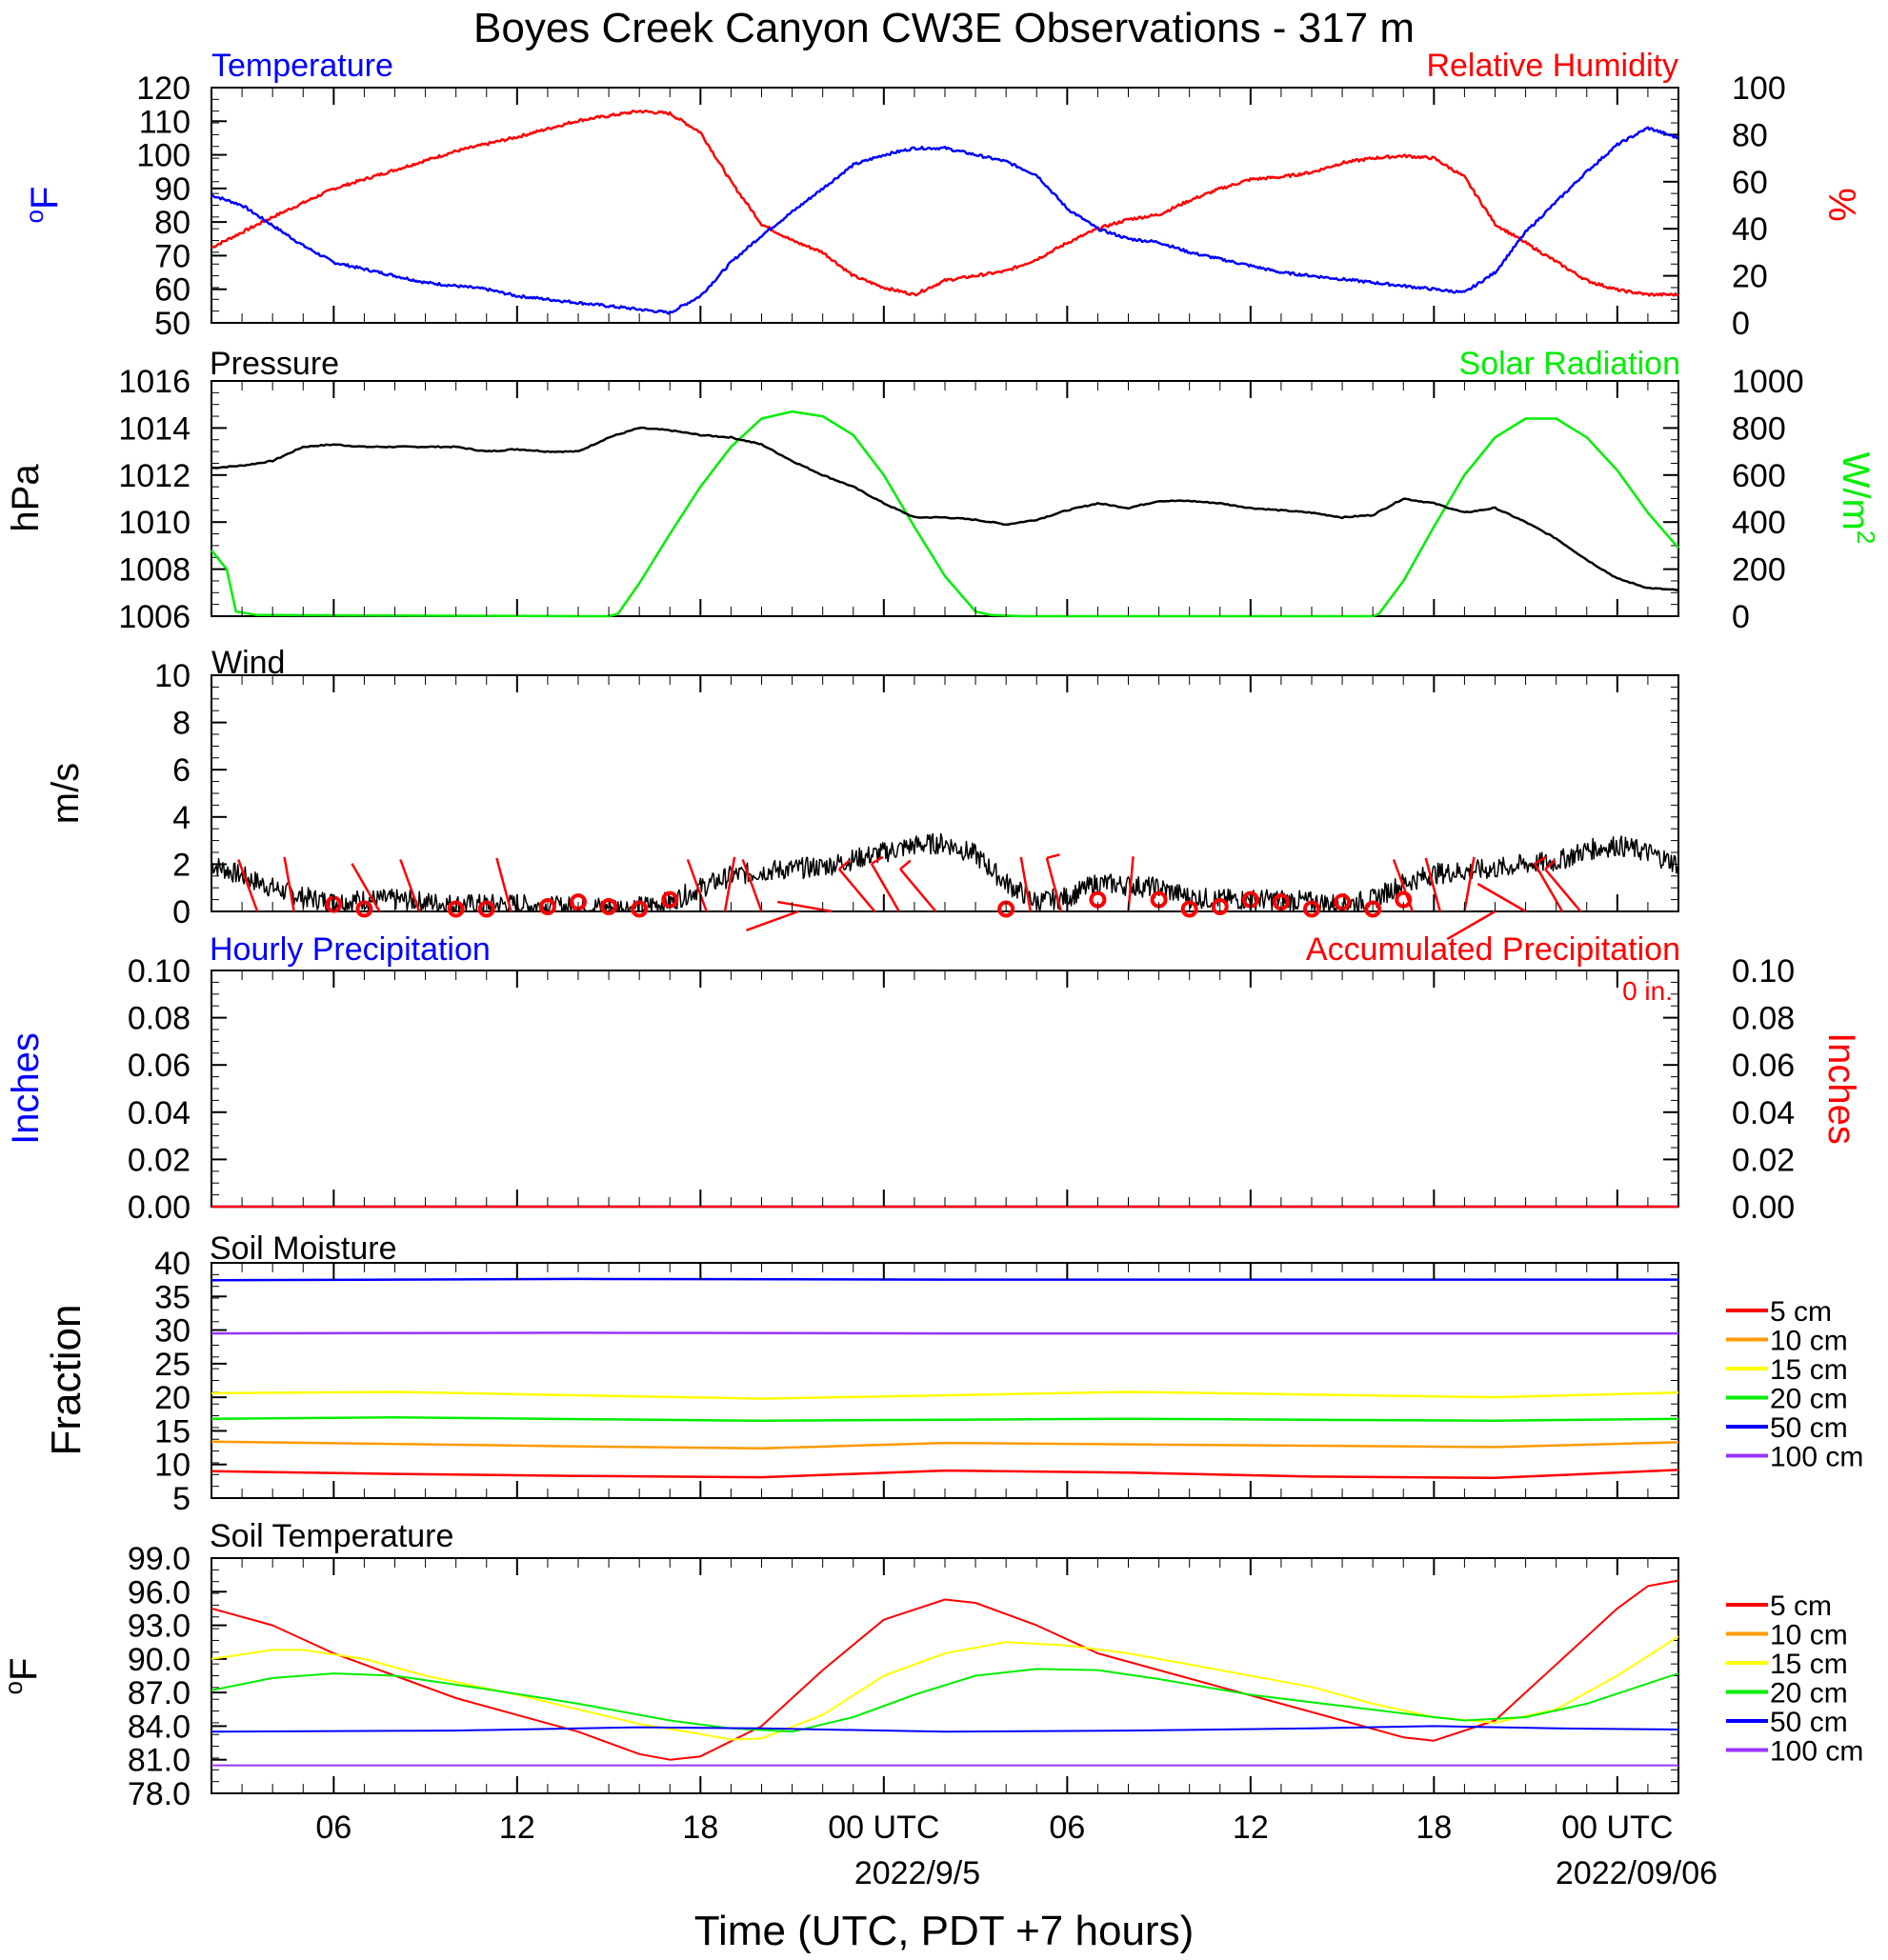  Describe the element at coordinates (1750, 183) in the screenshot. I see `y-right-tick-label: 60` at that location.